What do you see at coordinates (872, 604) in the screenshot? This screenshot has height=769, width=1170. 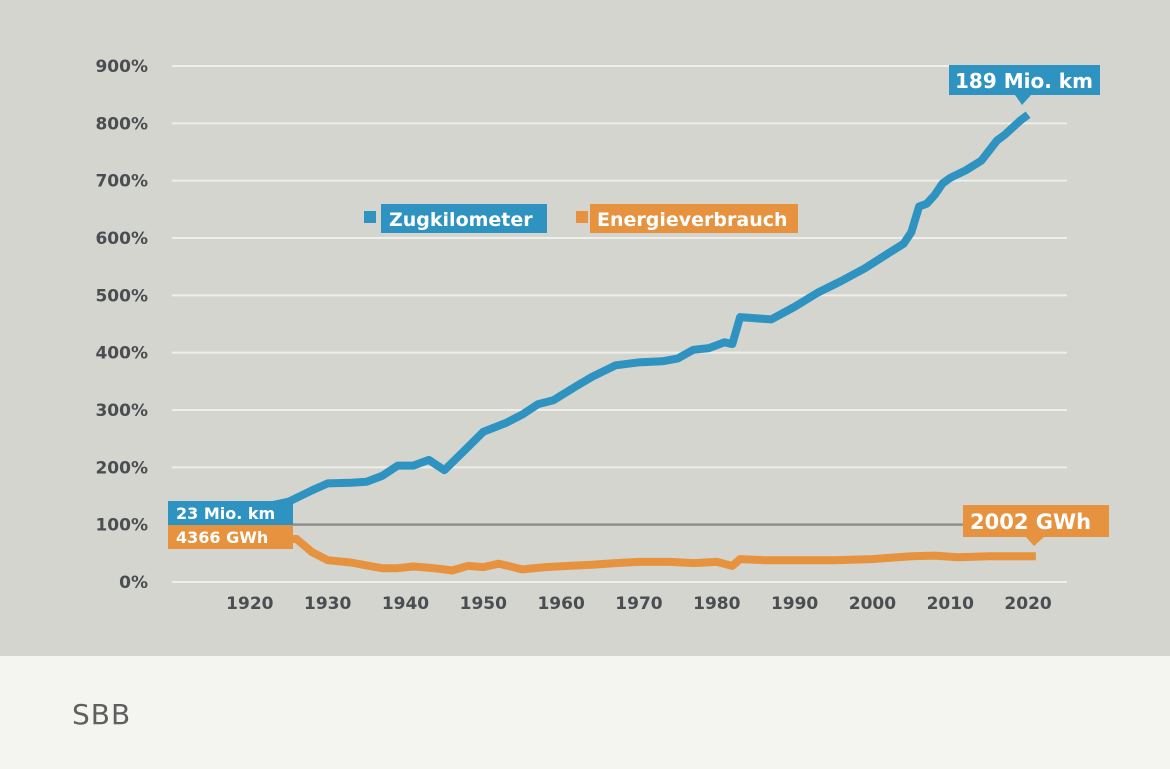 I see `x-tick-2000: 2000` at bounding box center [872, 604].